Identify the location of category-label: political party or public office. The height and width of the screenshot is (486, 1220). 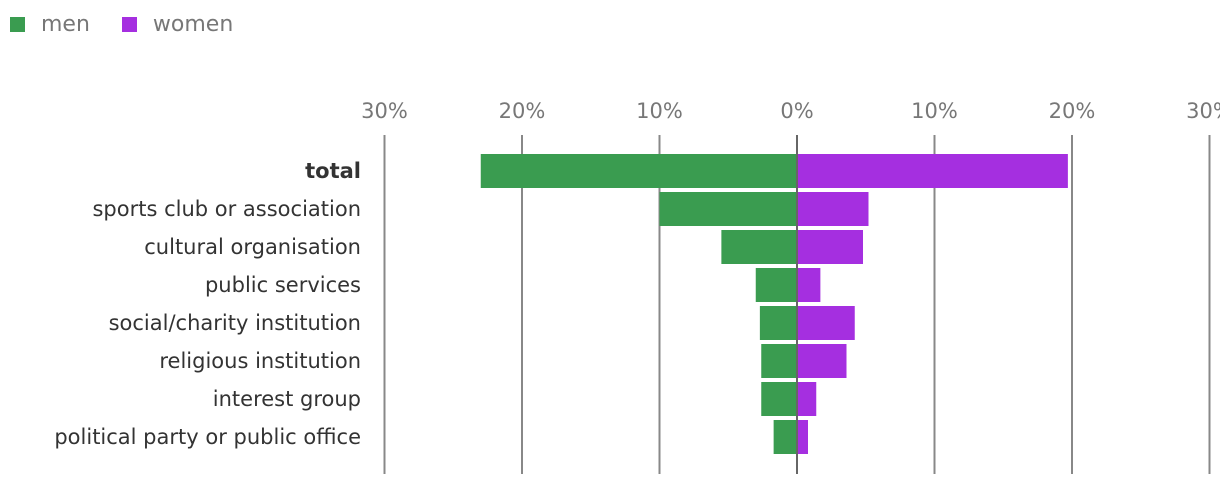
(207, 437).